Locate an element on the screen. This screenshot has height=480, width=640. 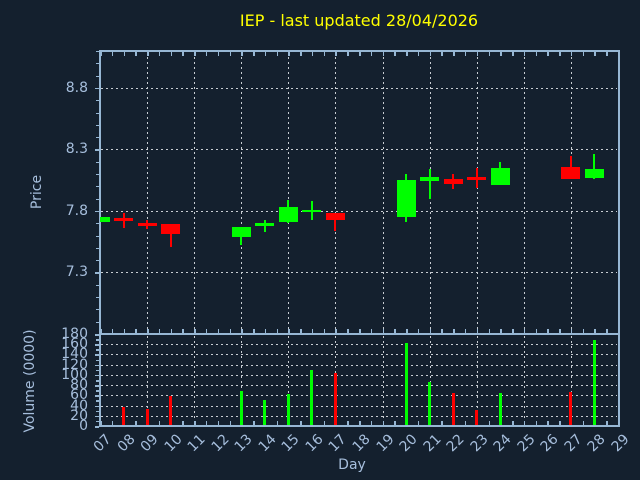
x-tick-label: 22 is located at coordinates (455, 443).